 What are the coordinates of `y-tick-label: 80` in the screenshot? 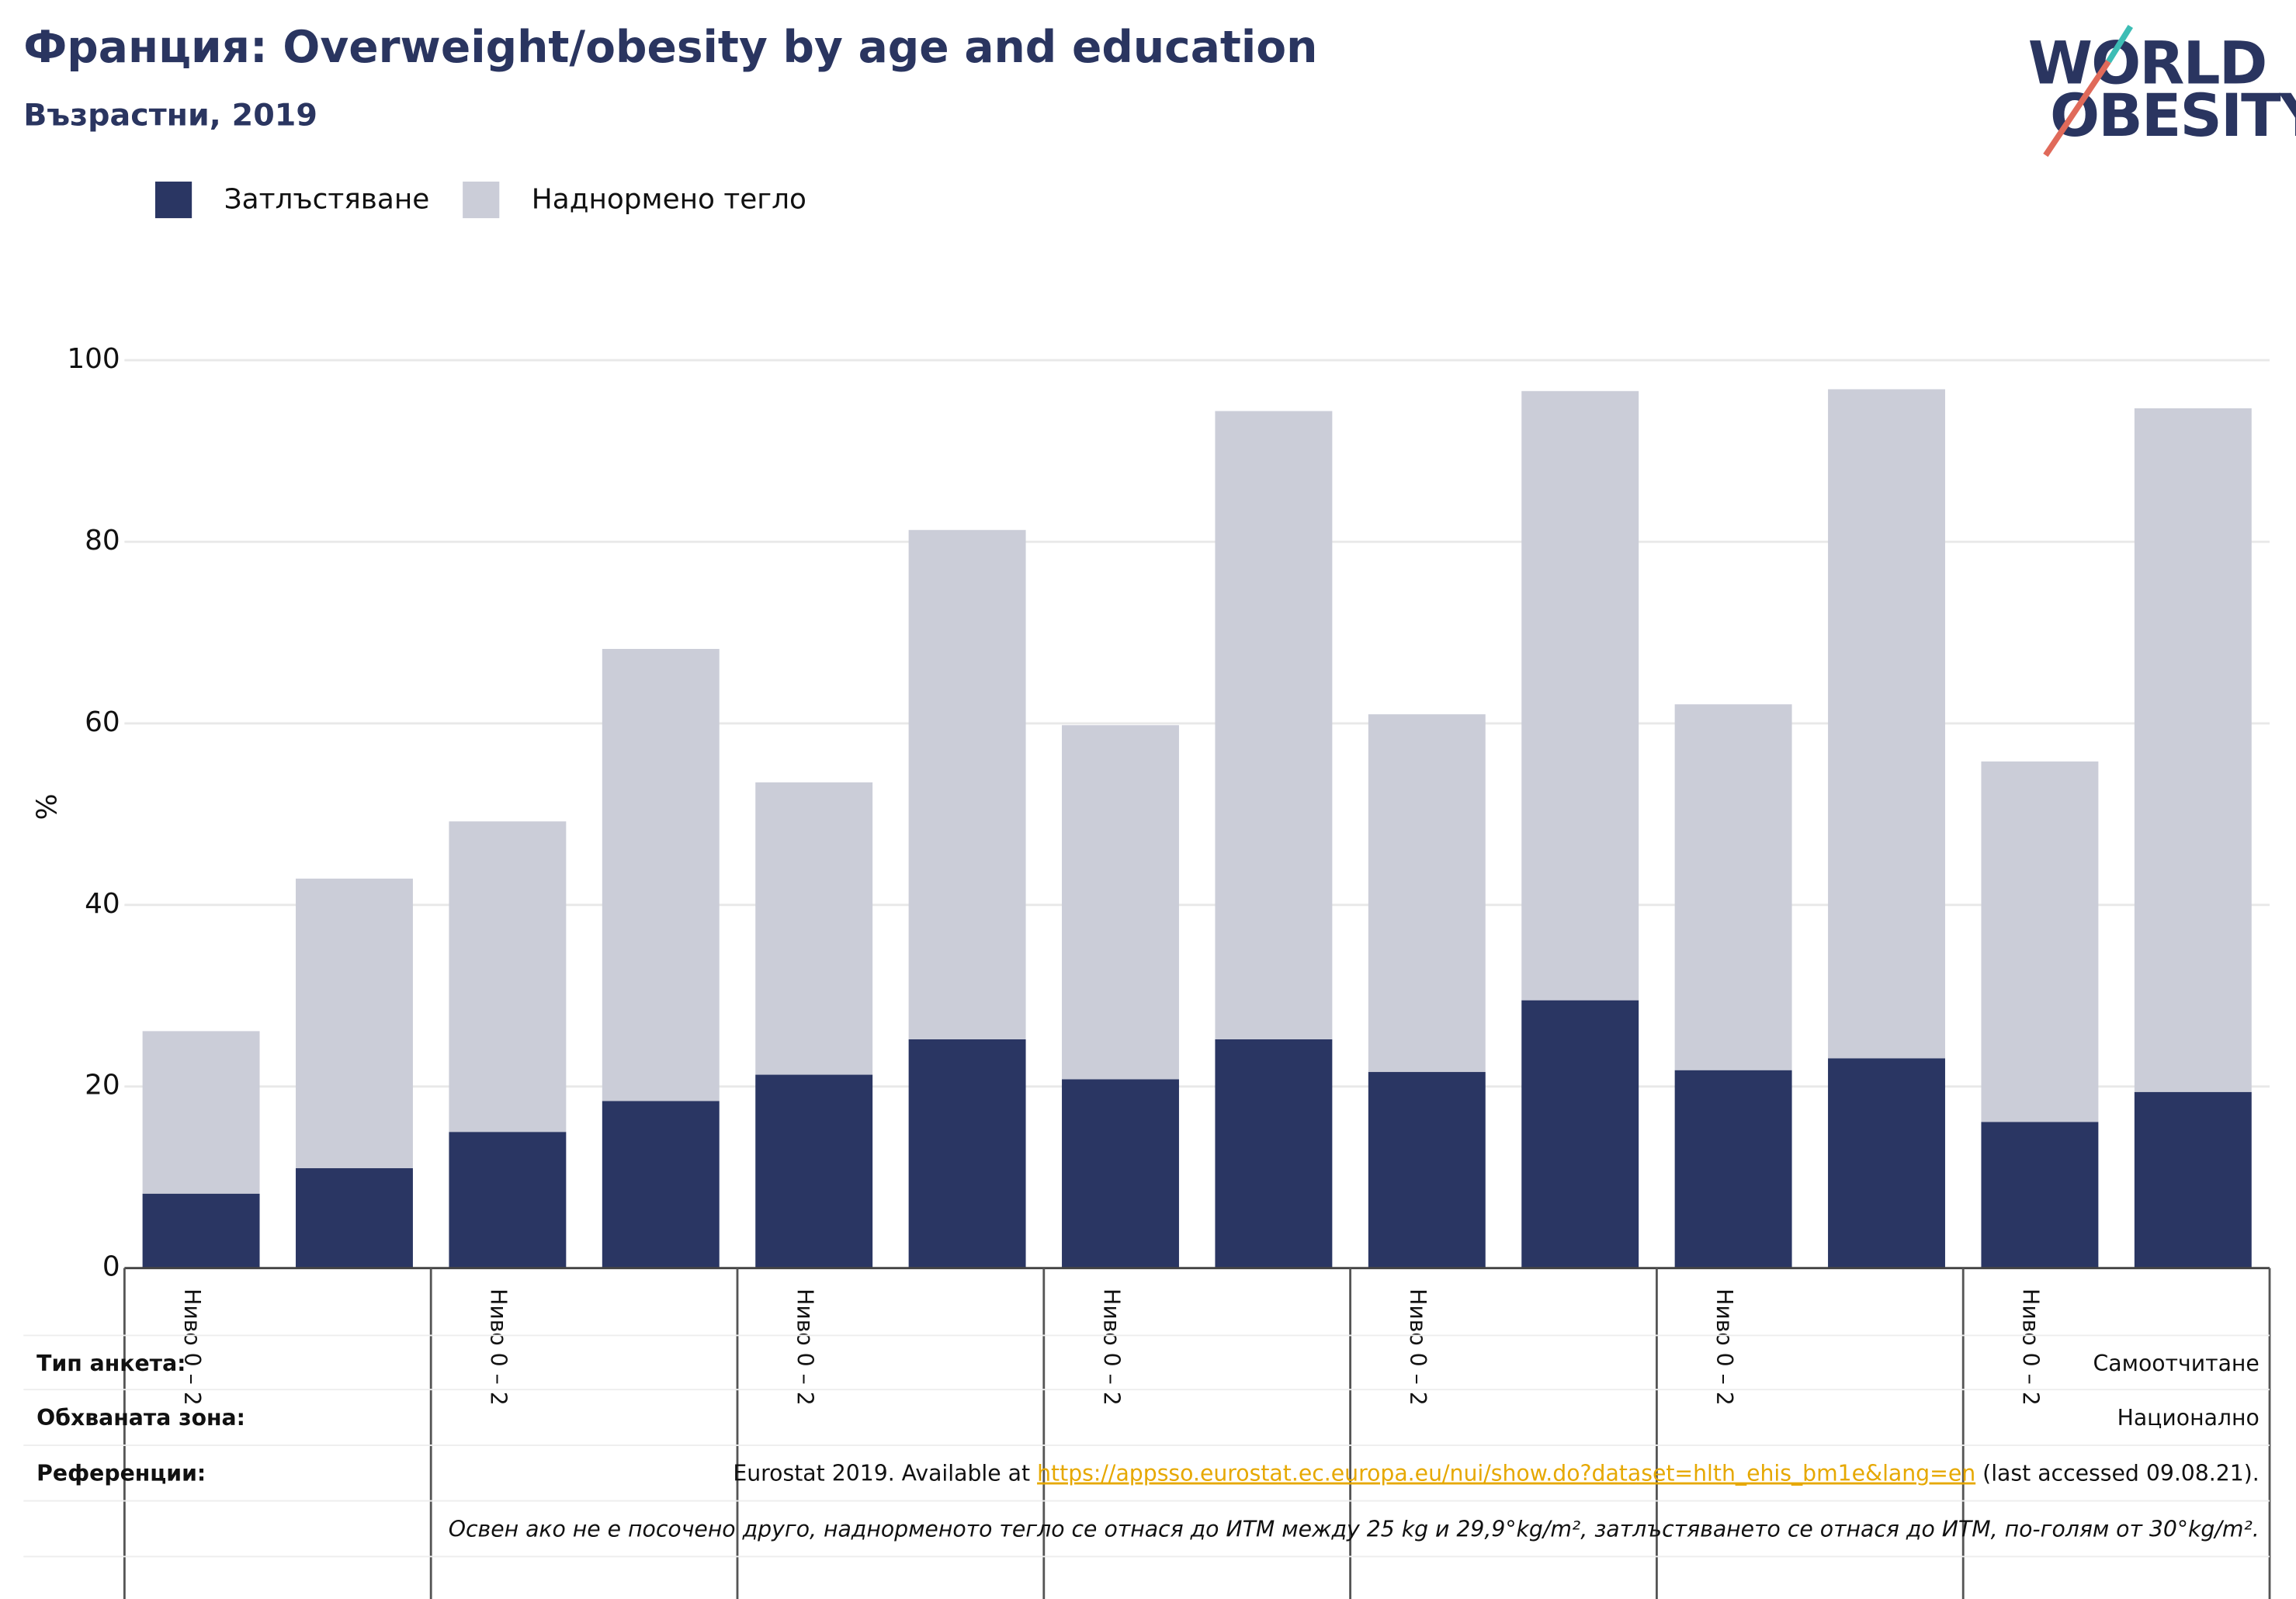 It's located at (102, 541).